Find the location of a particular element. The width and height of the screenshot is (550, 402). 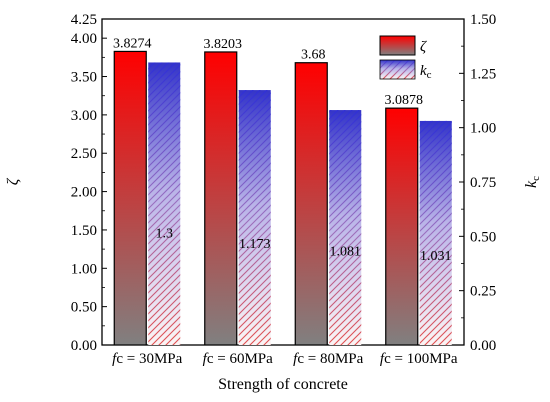

left-tick-label: 3.00 is located at coordinates (84, 116).